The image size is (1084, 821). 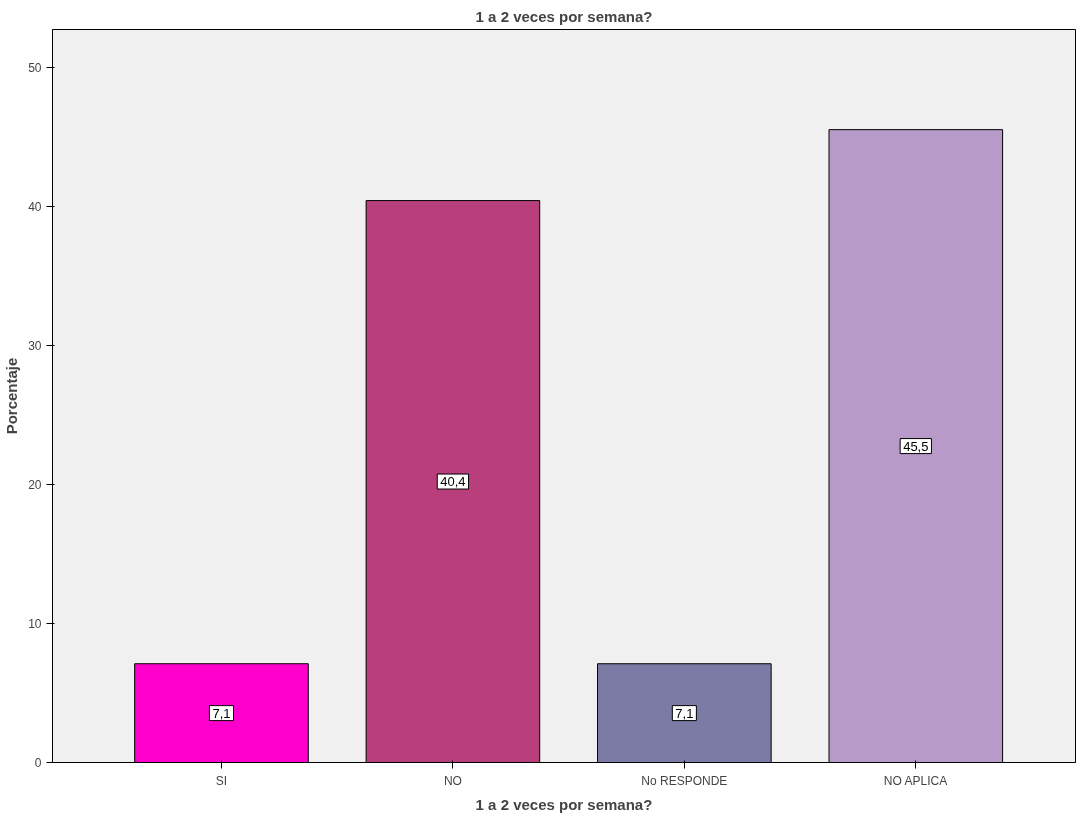 I want to click on x-tick-label: No RESPONDE, so click(x=684, y=780).